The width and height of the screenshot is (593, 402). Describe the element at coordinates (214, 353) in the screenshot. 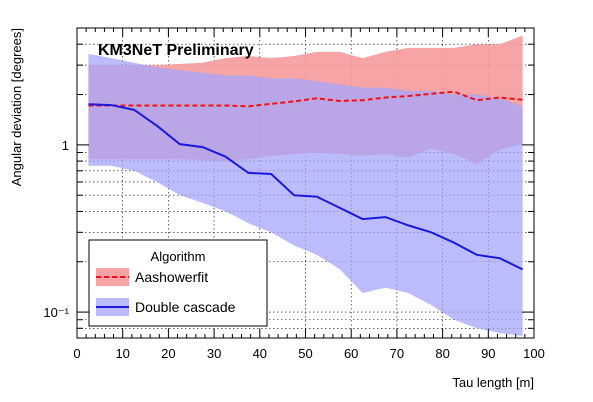

I see `x-tick-label: 30` at that location.